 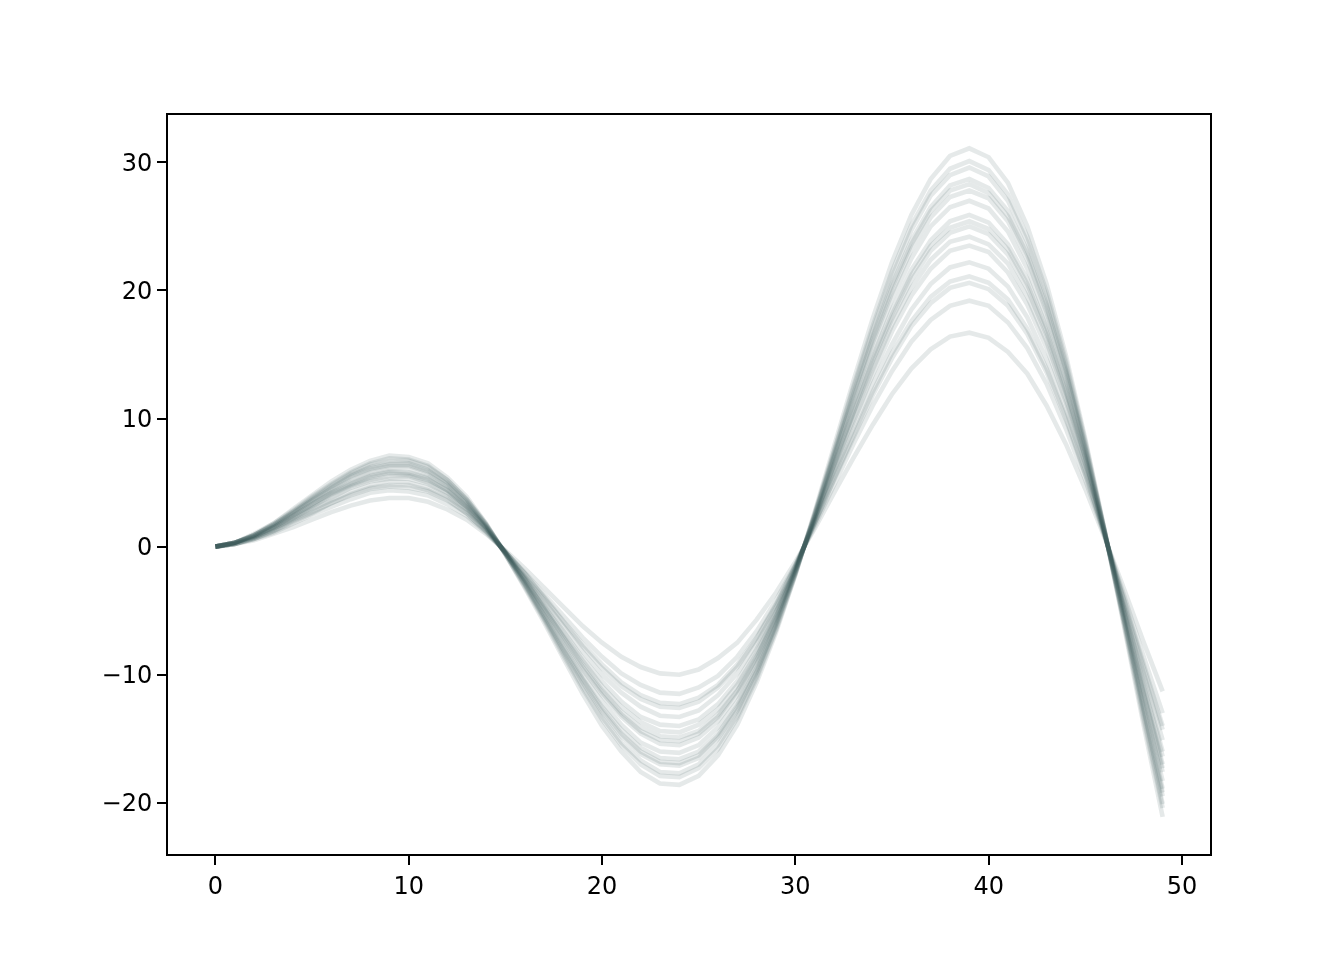 What do you see at coordinates (215, 885) in the screenshot?
I see `x-tick-label: 0` at bounding box center [215, 885].